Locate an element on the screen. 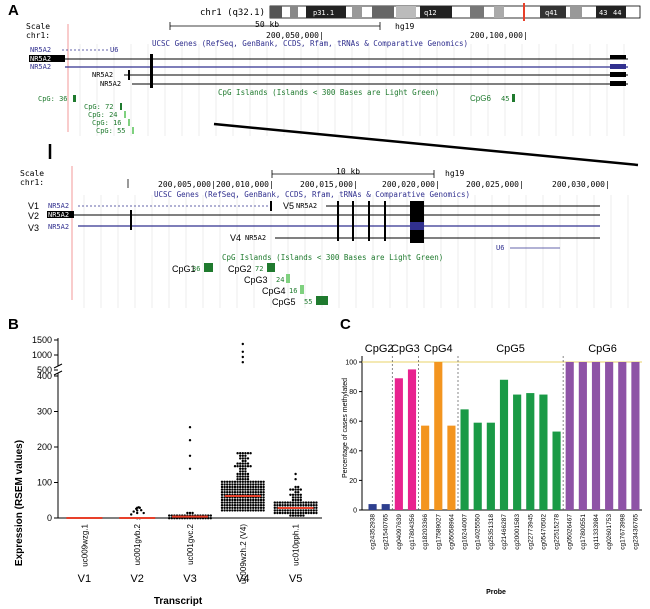  label-v2: V2 is located at coordinates (33, 216).